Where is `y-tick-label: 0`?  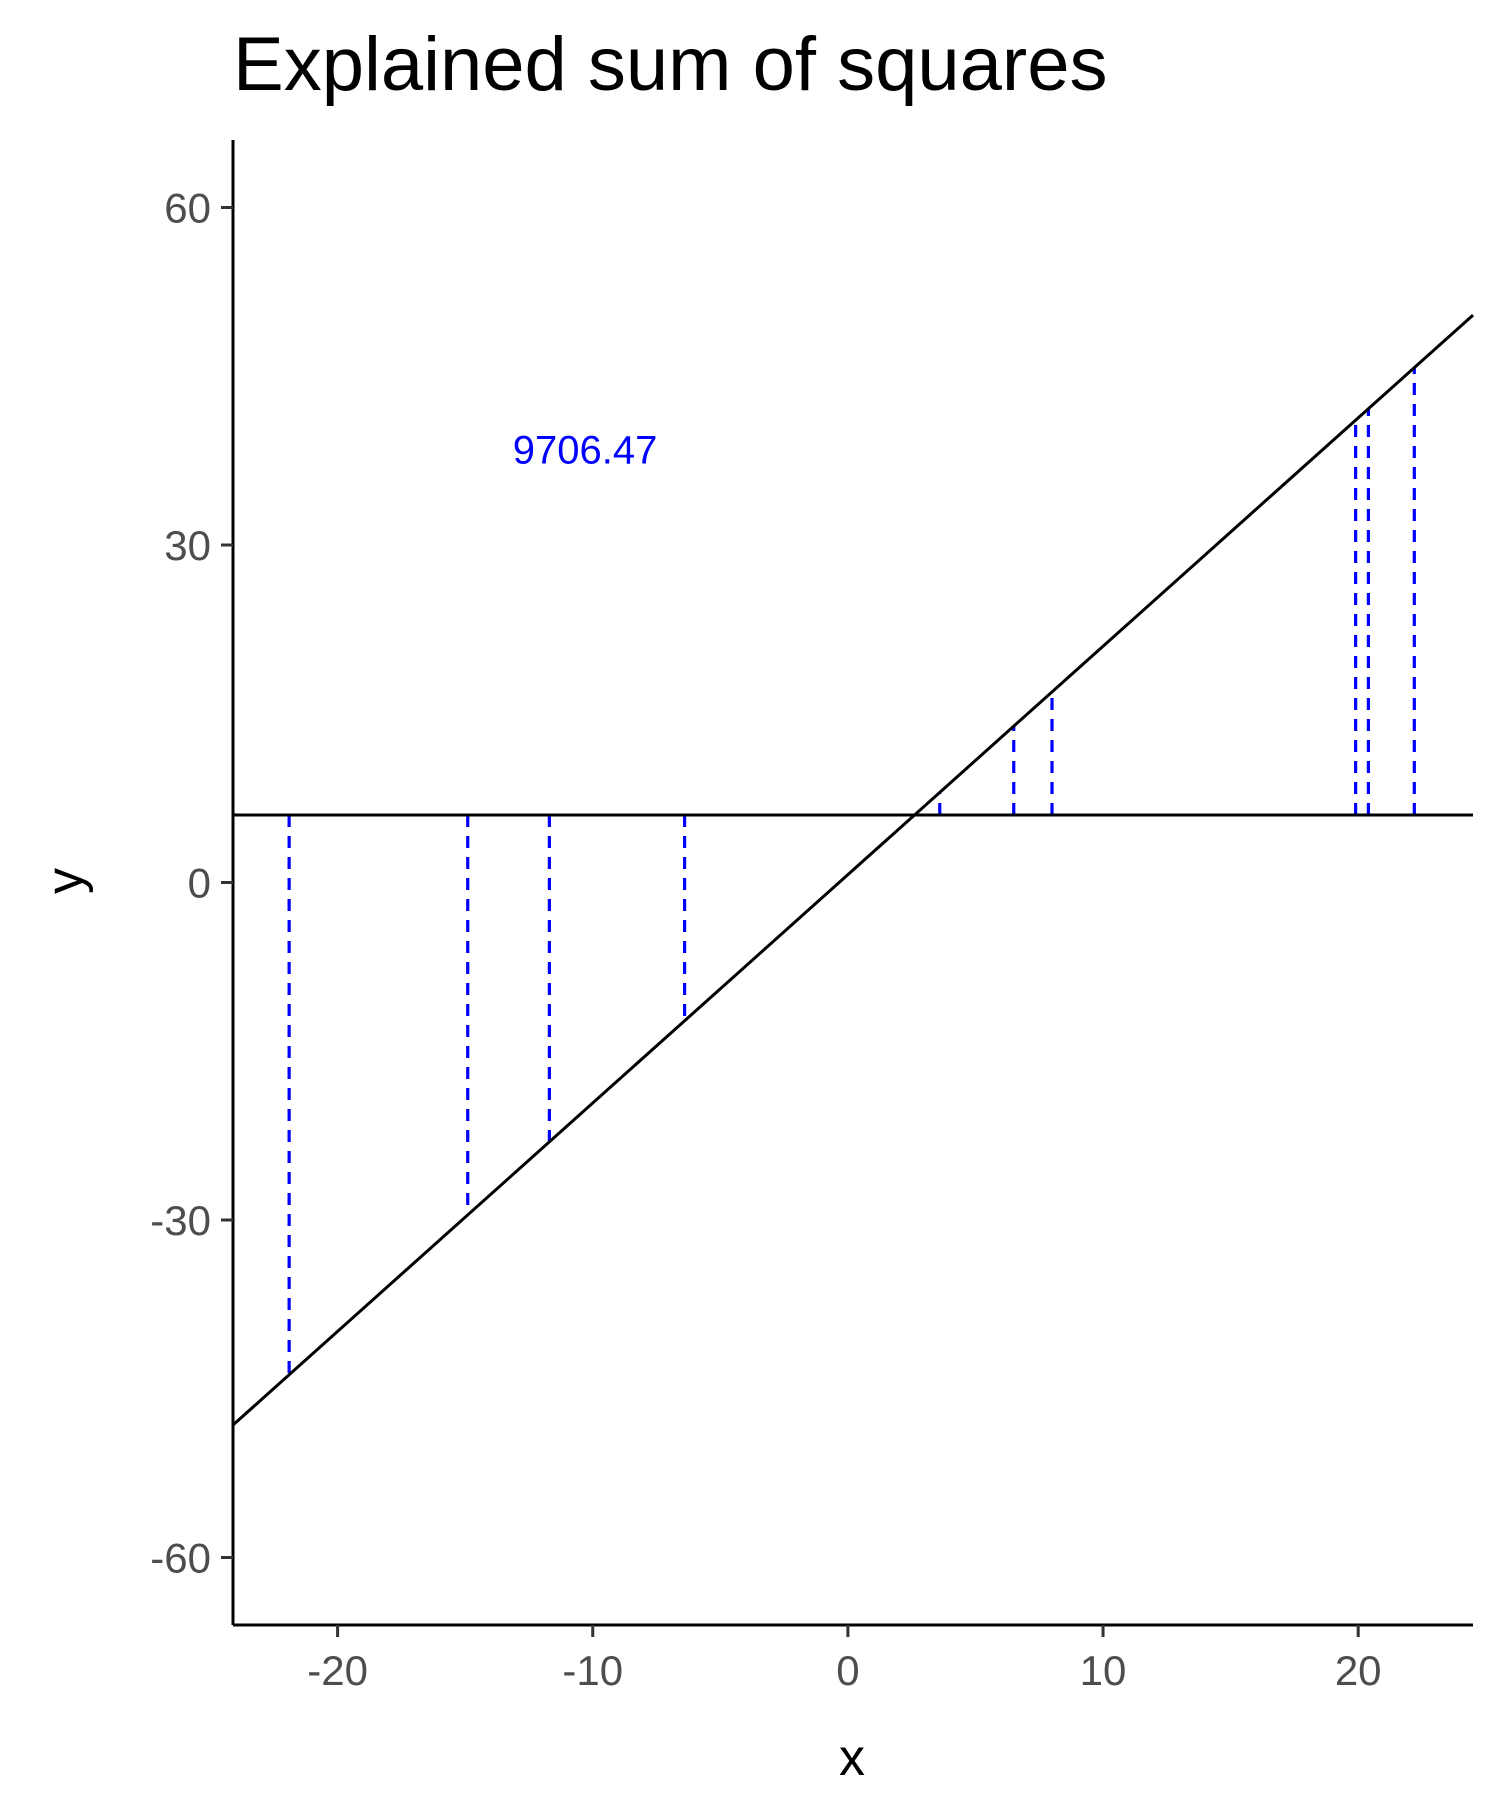
y-tick-label: 0 is located at coordinates (199, 883).